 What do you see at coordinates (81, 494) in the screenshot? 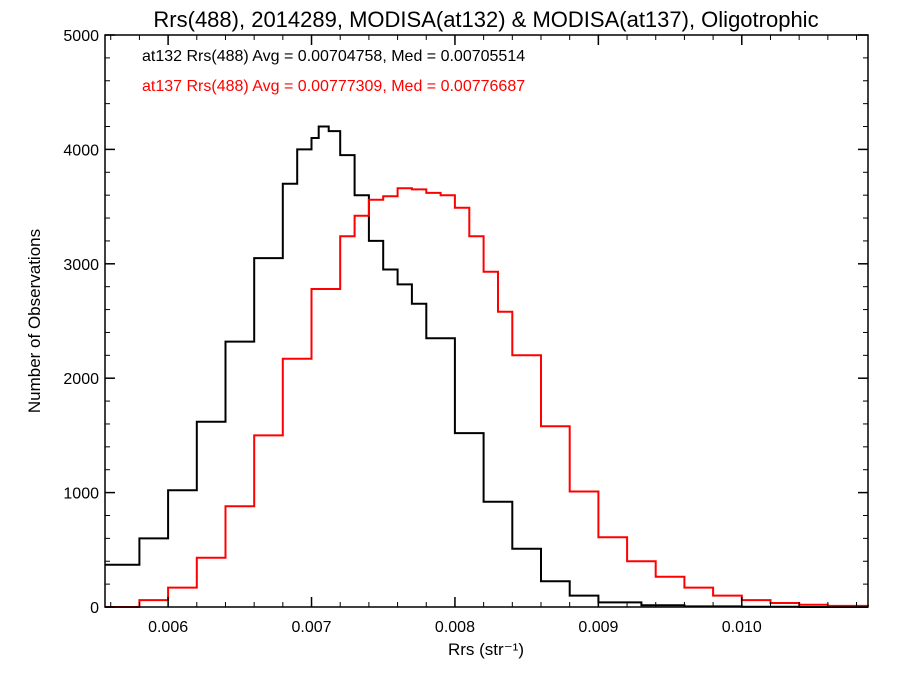
I see `y-tick-label: 1000` at bounding box center [81, 494].